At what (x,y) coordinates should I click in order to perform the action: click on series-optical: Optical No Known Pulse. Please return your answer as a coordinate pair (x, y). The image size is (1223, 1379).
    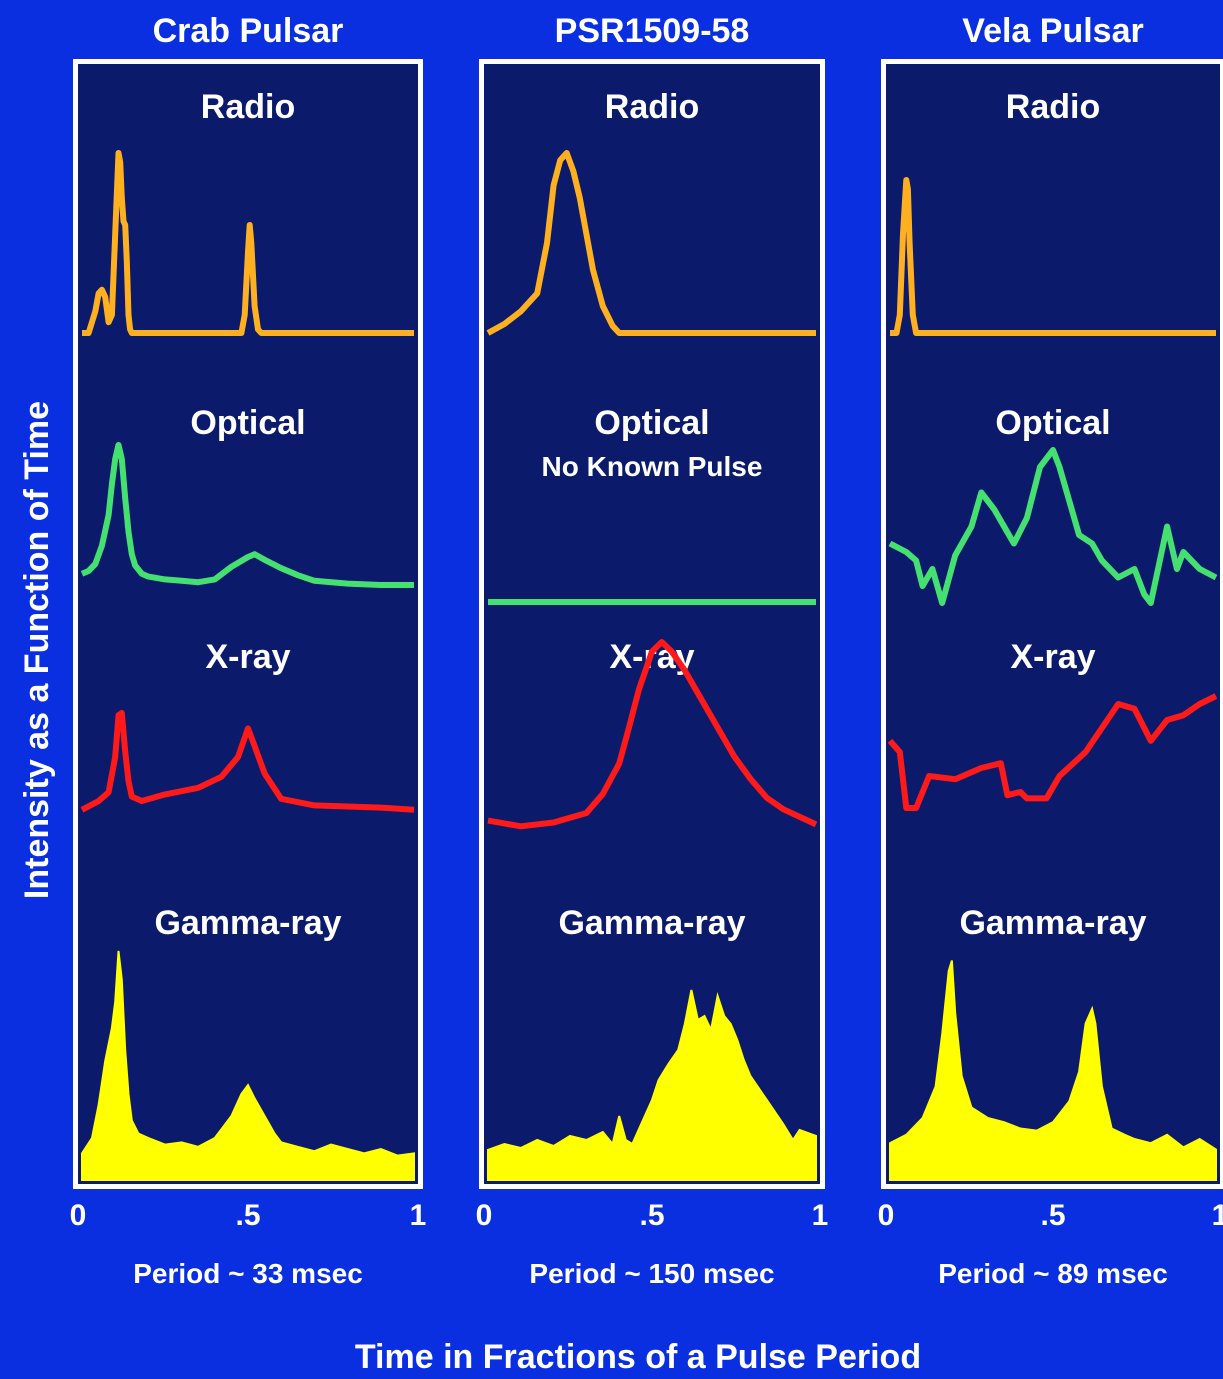
    Looking at the image, I should click on (652, 504).